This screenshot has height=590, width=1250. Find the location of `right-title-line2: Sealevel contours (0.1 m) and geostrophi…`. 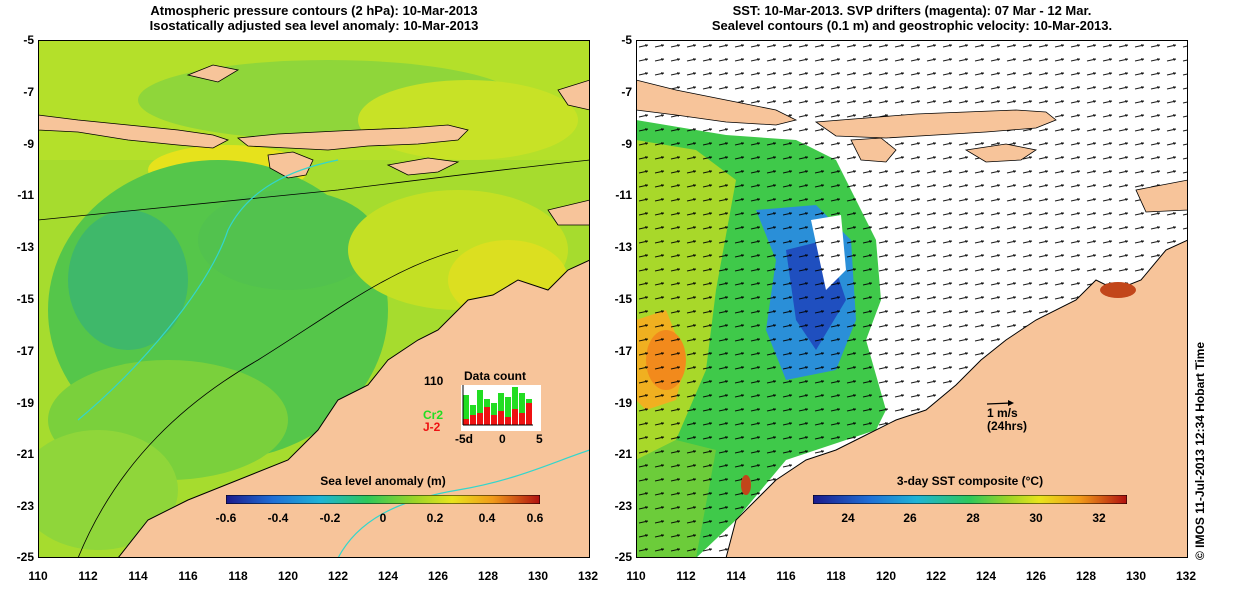

right-title-line2: Sealevel contours (0.1 m) and geostrophi… is located at coordinates (912, 25).